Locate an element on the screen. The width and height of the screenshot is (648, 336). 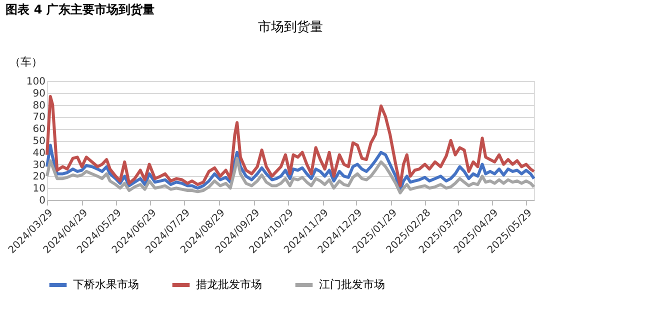
y-tick-label: 70 is located at coordinates (39, 118).